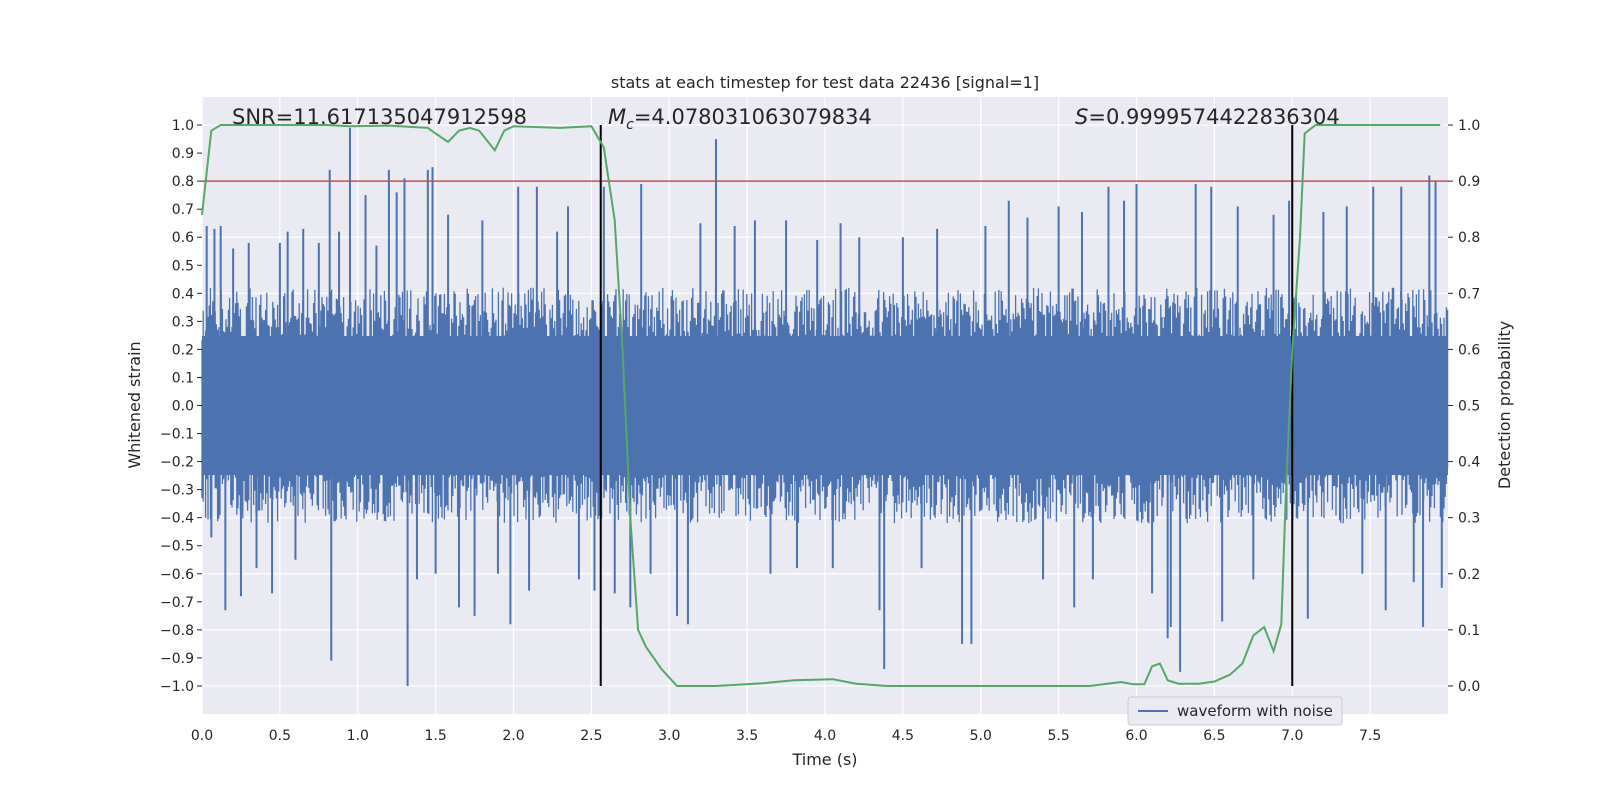 The image size is (1600, 800). Describe the element at coordinates (183, 154) in the screenshot. I see `y-left-tick-label: 0.9` at that location.